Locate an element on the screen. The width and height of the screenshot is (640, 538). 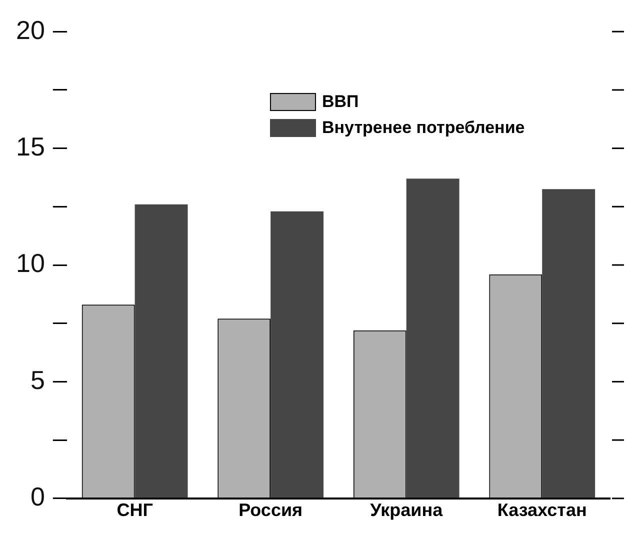
legend-label: Внутренее потребление is located at coordinates (423, 128).